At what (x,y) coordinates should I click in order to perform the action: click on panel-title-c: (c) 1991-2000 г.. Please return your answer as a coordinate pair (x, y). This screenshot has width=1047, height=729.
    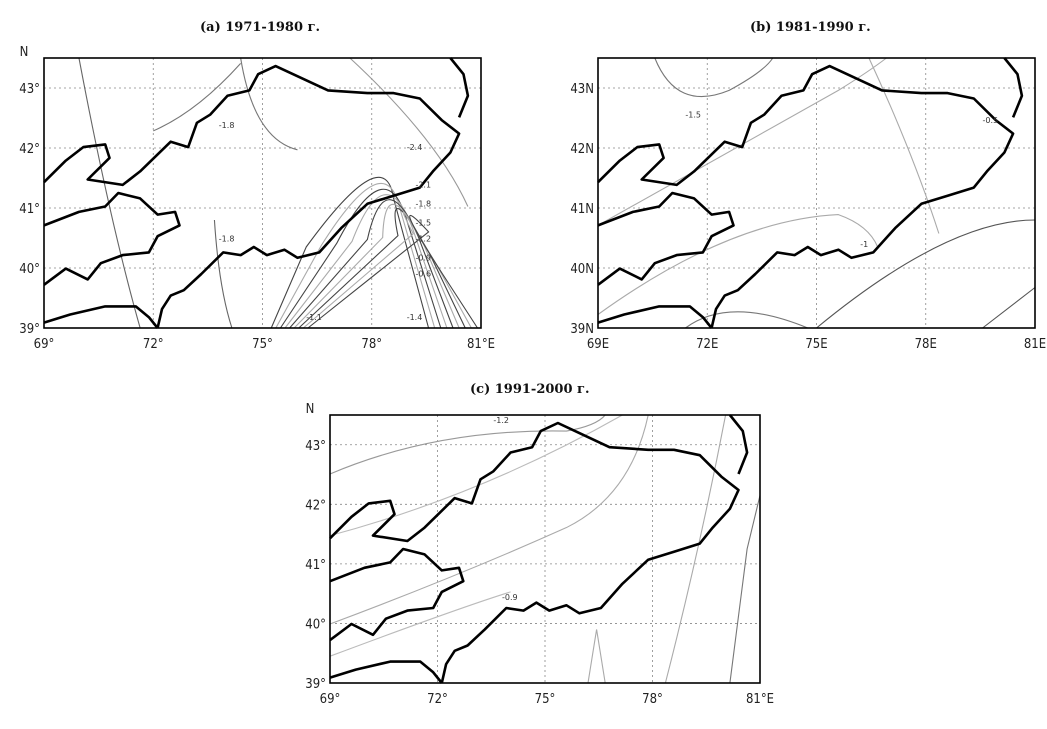
    Looking at the image, I should click on (530, 389).